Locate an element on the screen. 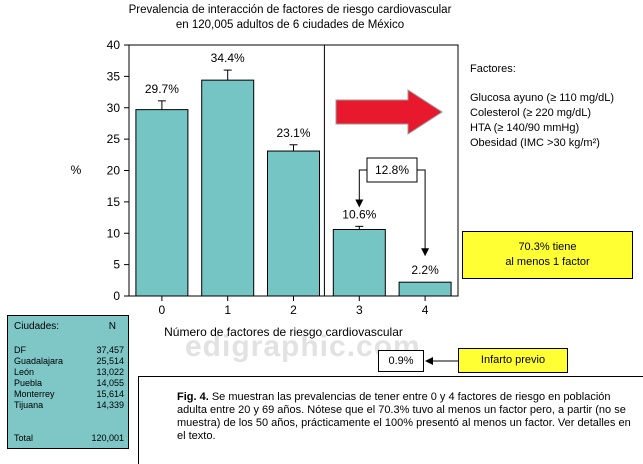  y-axis-label: % is located at coordinates (76, 170).